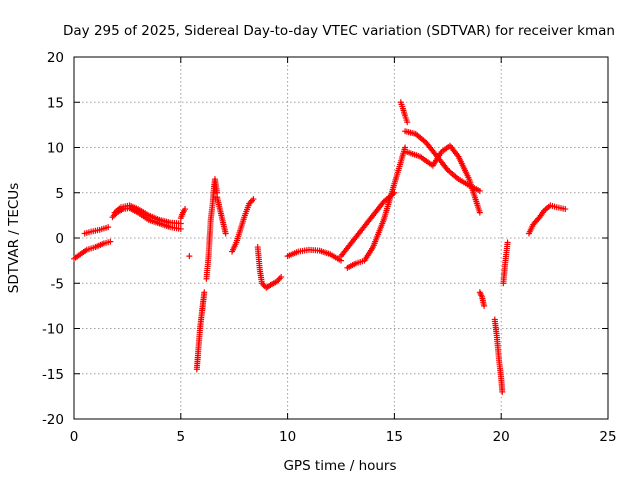 This screenshot has height=480, width=640. What do you see at coordinates (287, 437) in the screenshot?
I see `x-tick-label: 10` at bounding box center [287, 437].